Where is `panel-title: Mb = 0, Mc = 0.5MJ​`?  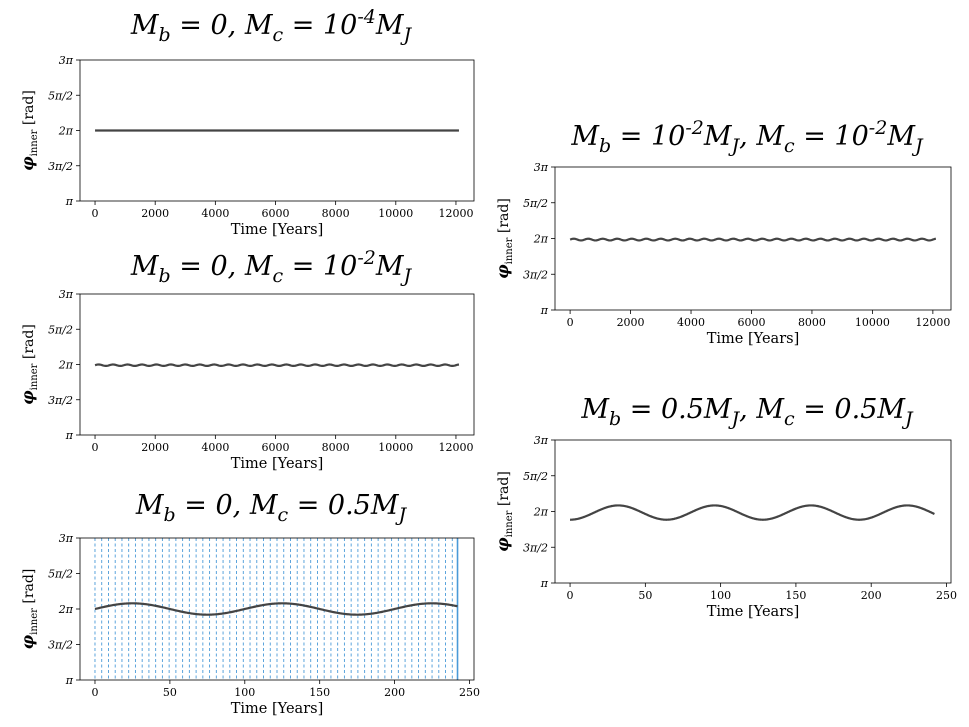
panel-title: Mb = 0, Mc = 0.5MJ​ is located at coordinates (271, 508).